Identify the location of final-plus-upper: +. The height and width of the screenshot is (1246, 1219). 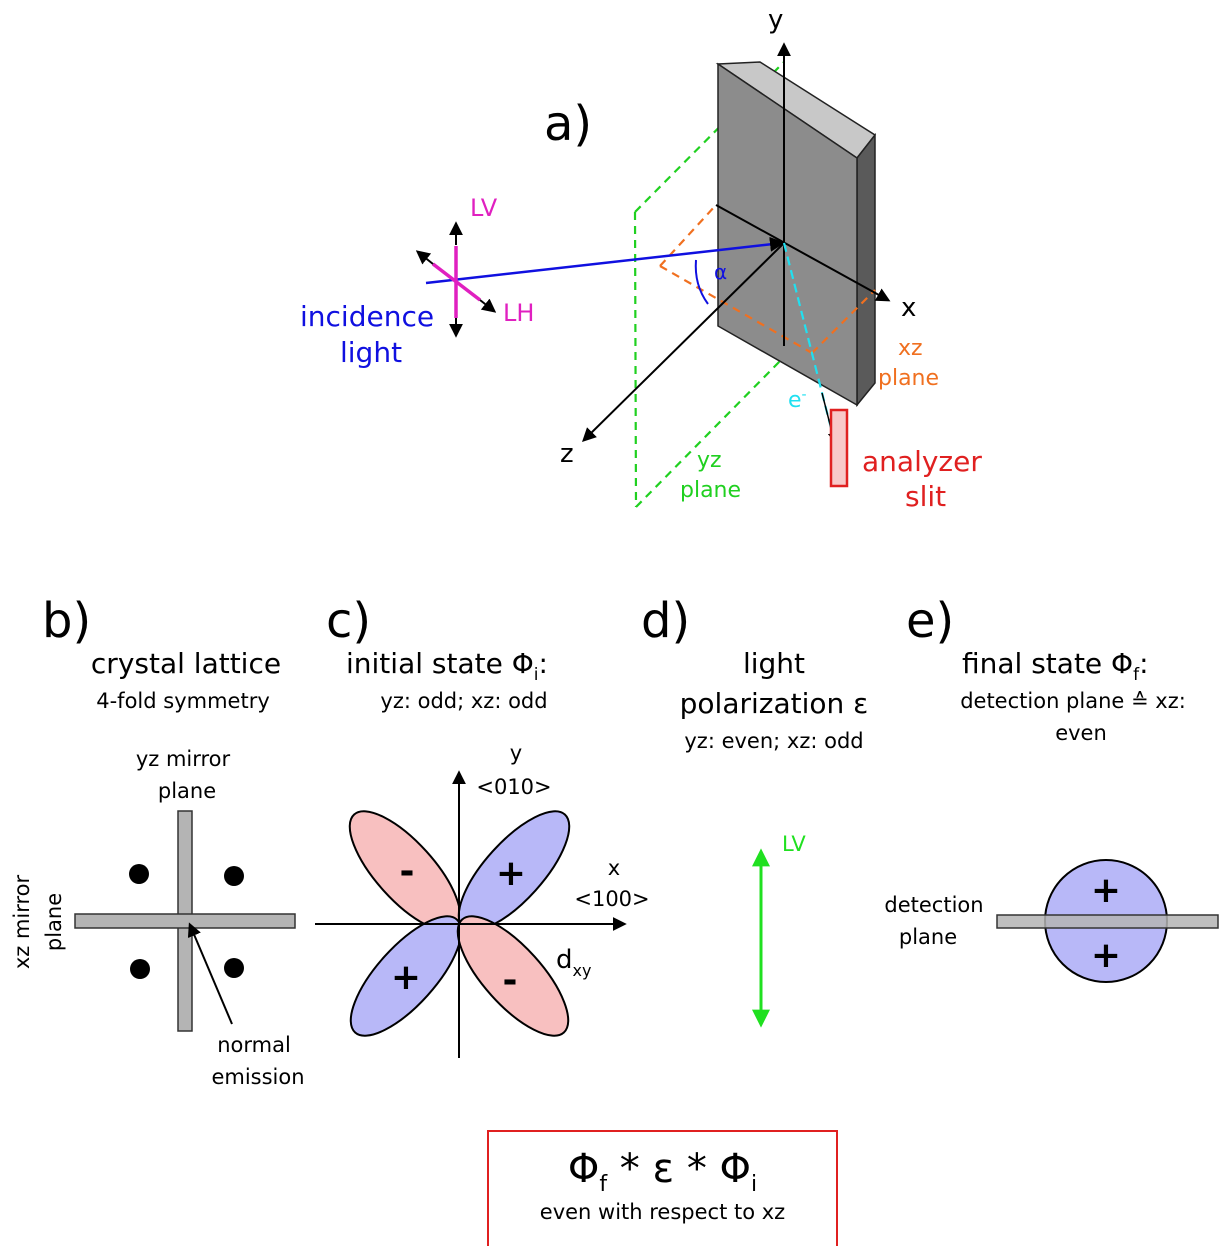
(1106, 890).